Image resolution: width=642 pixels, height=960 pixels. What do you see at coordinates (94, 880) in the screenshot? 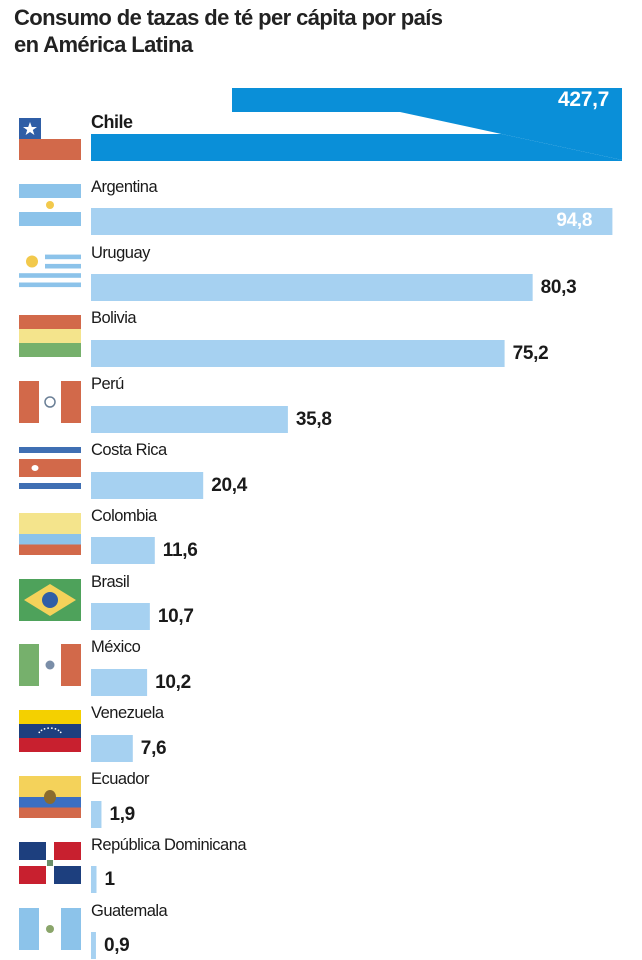
I see `bar-republica-dominicana` at bounding box center [94, 880].